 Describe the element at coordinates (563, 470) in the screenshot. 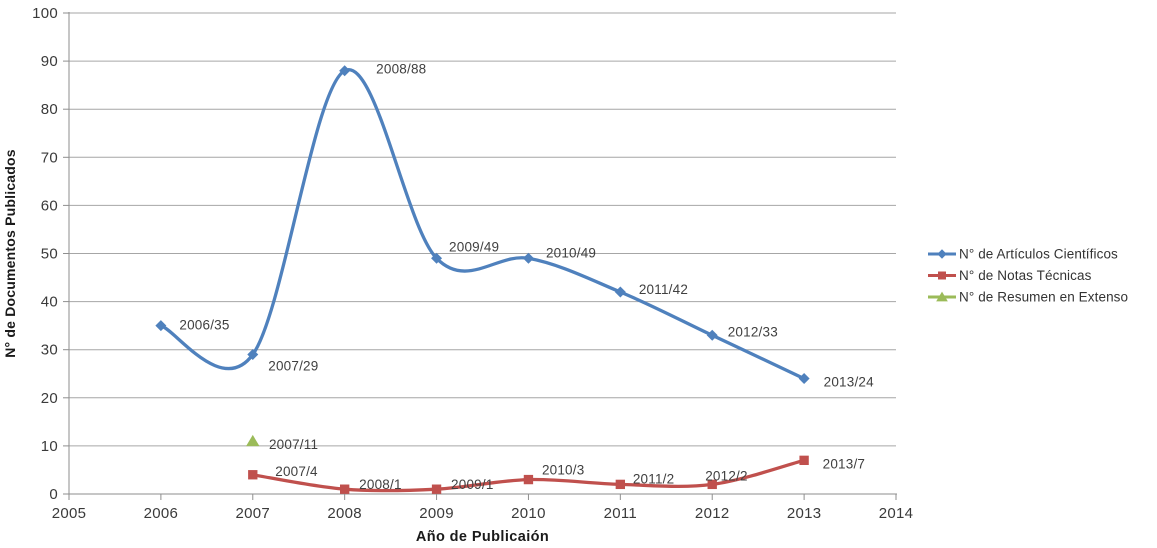

I see `data-point-label: 2010/3` at that location.